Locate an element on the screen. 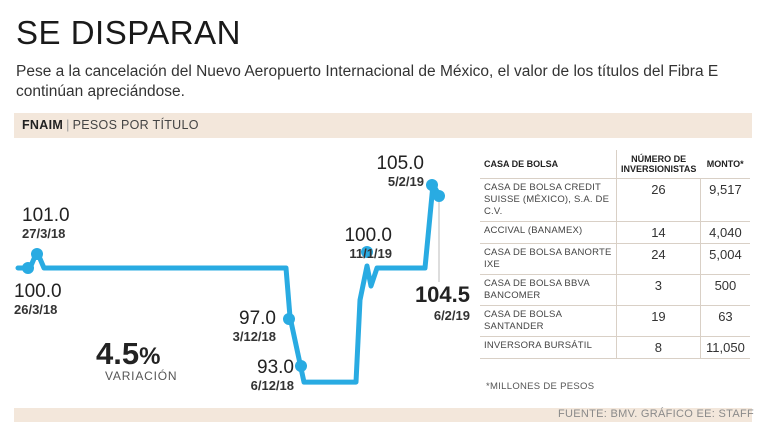  investor-count: 14 is located at coordinates (658, 232).